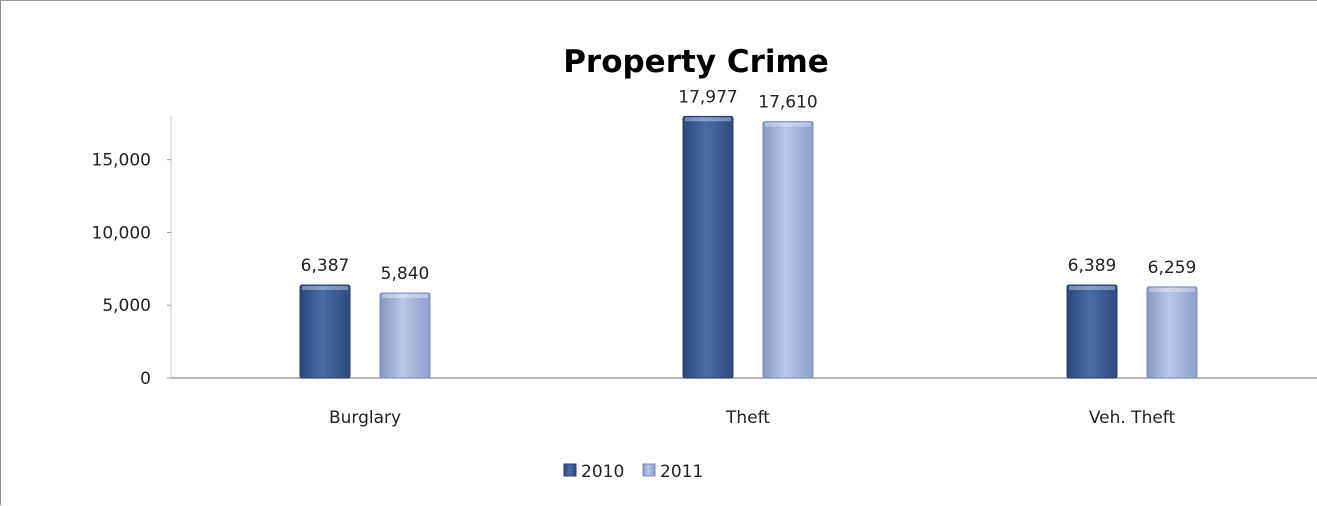 The width and height of the screenshot is (1317, 506). Describe the element at coordinates (145, 379) in the screenshot. I see `y-tick-label: 0` at that location.